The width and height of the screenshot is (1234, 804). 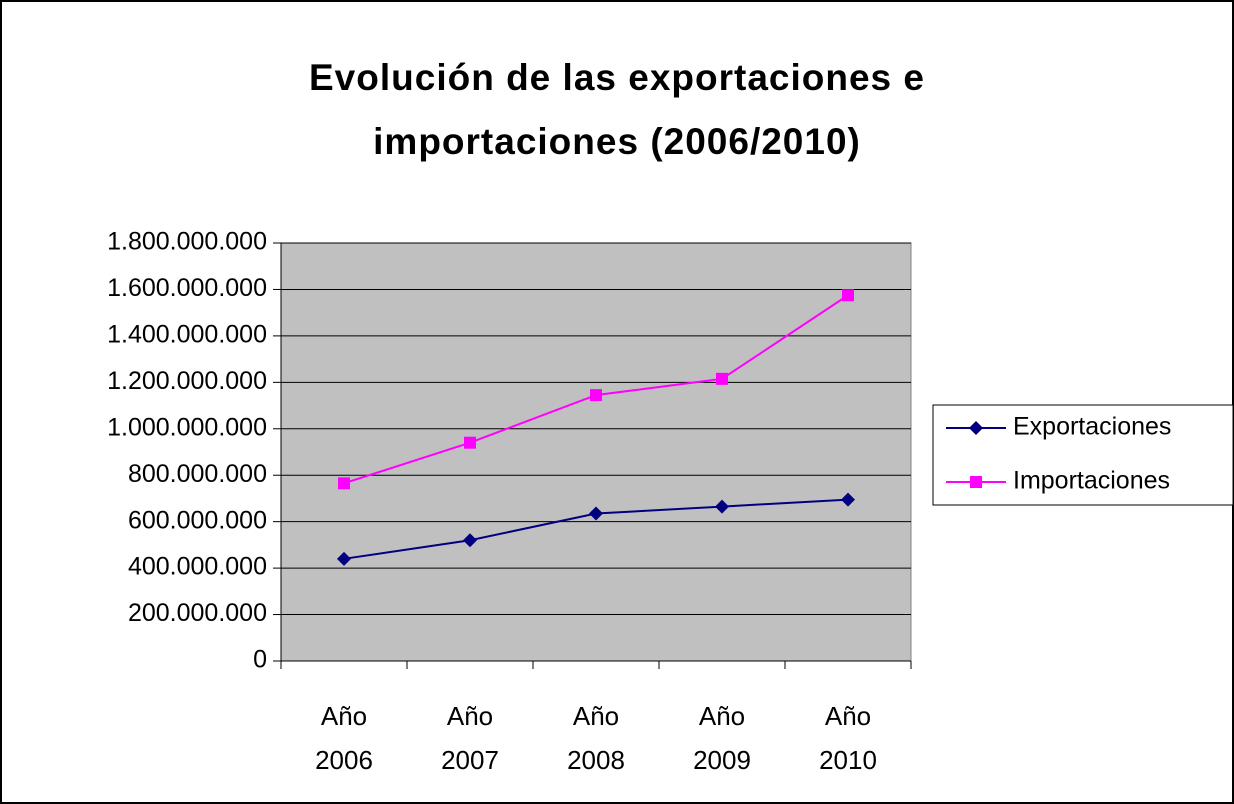 What do you see at coordinates (187, 242) in the screenshot?
I see `y-tick-label: 1.800.000.000` at bounding box center [187, 242].